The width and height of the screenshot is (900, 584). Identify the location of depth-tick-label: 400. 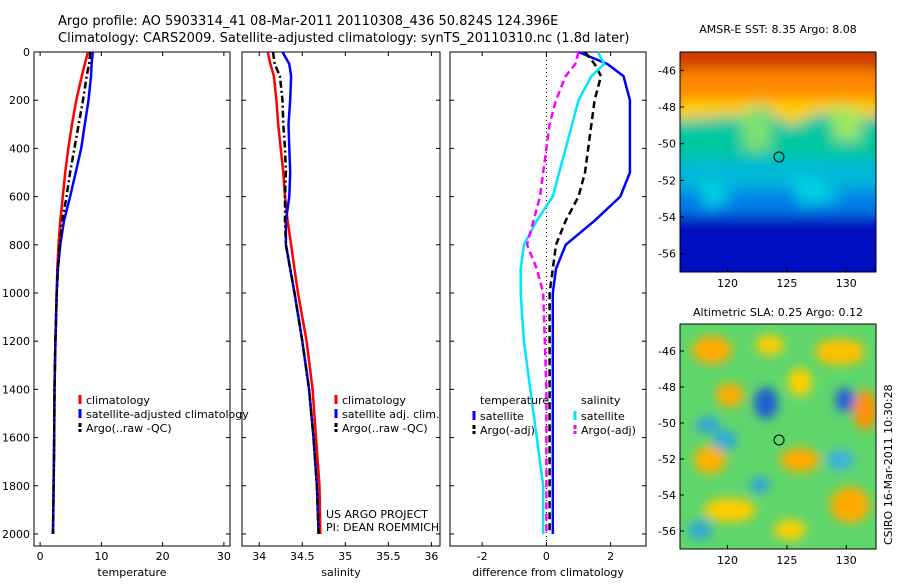
(19, 148).